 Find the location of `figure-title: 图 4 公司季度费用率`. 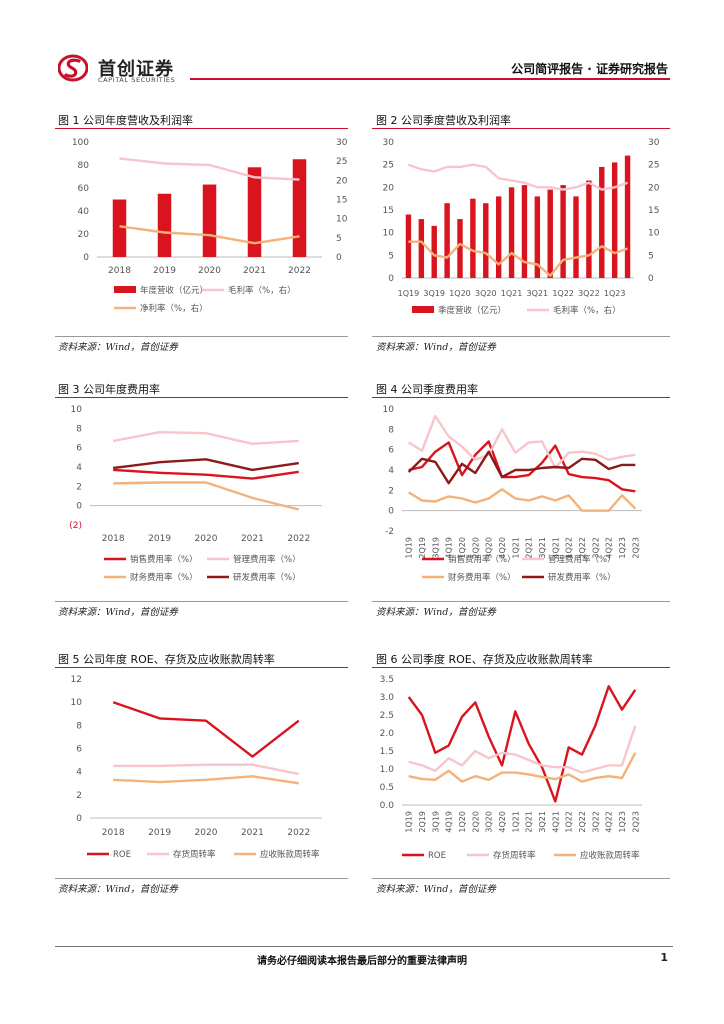

figure-title: 图 4 公司季度费用率 is located at coordinates (427, 389).